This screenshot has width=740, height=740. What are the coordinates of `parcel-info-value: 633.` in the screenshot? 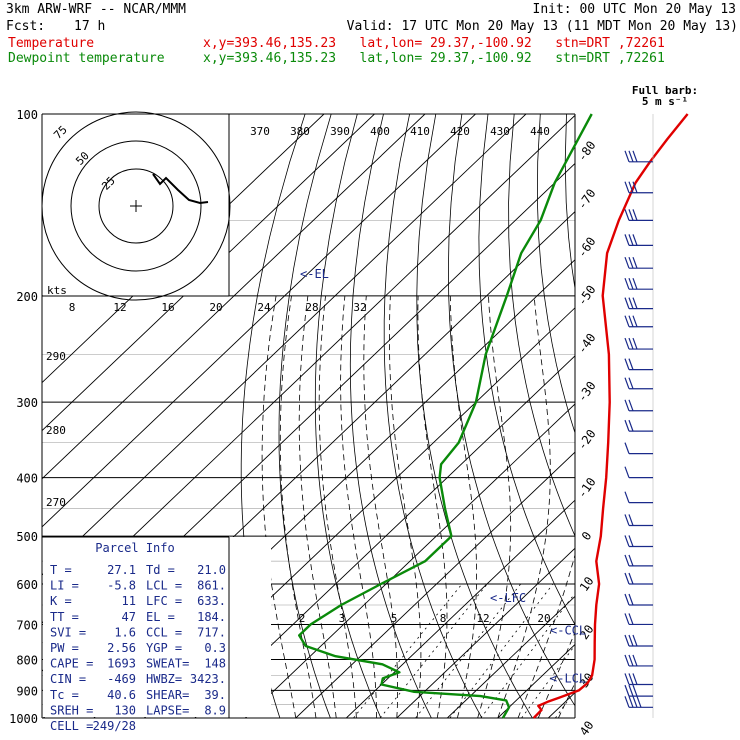 It's located at (211, 601).